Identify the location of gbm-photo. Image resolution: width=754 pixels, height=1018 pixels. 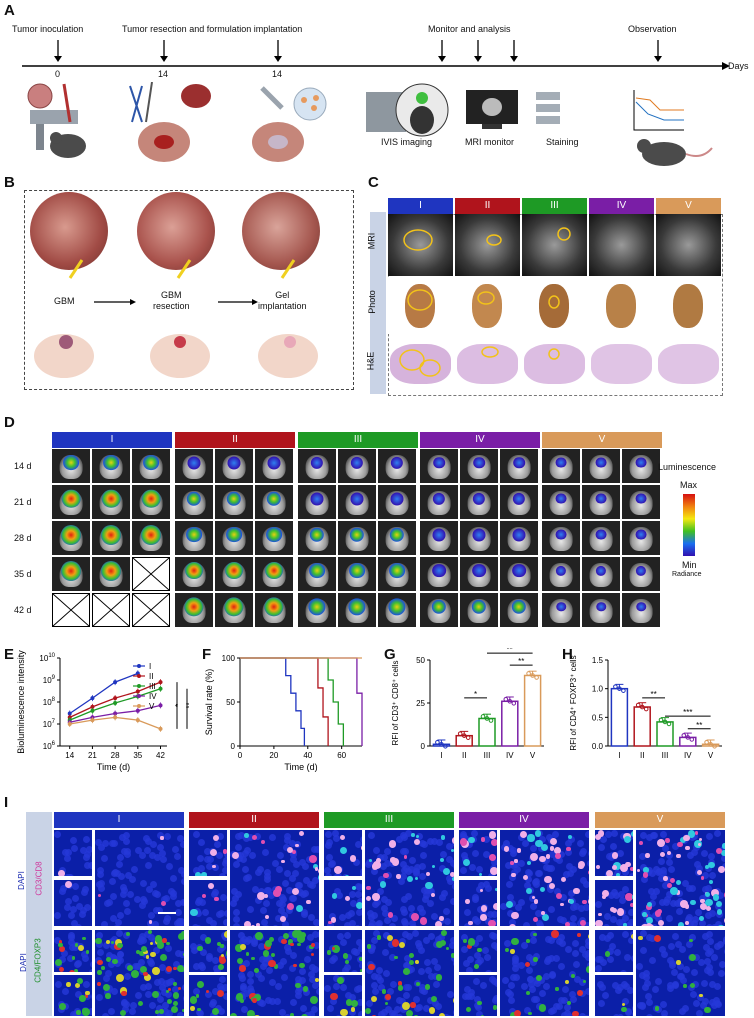
(69, 231).